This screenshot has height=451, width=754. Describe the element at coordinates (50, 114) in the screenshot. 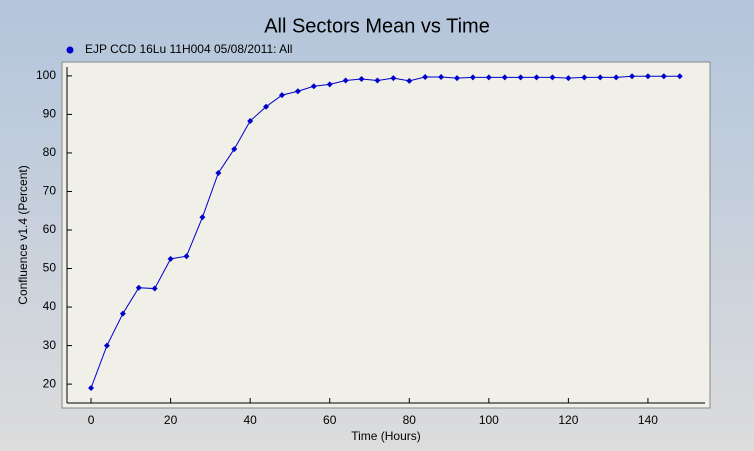

I see `y-tick-label: 90` at that location.